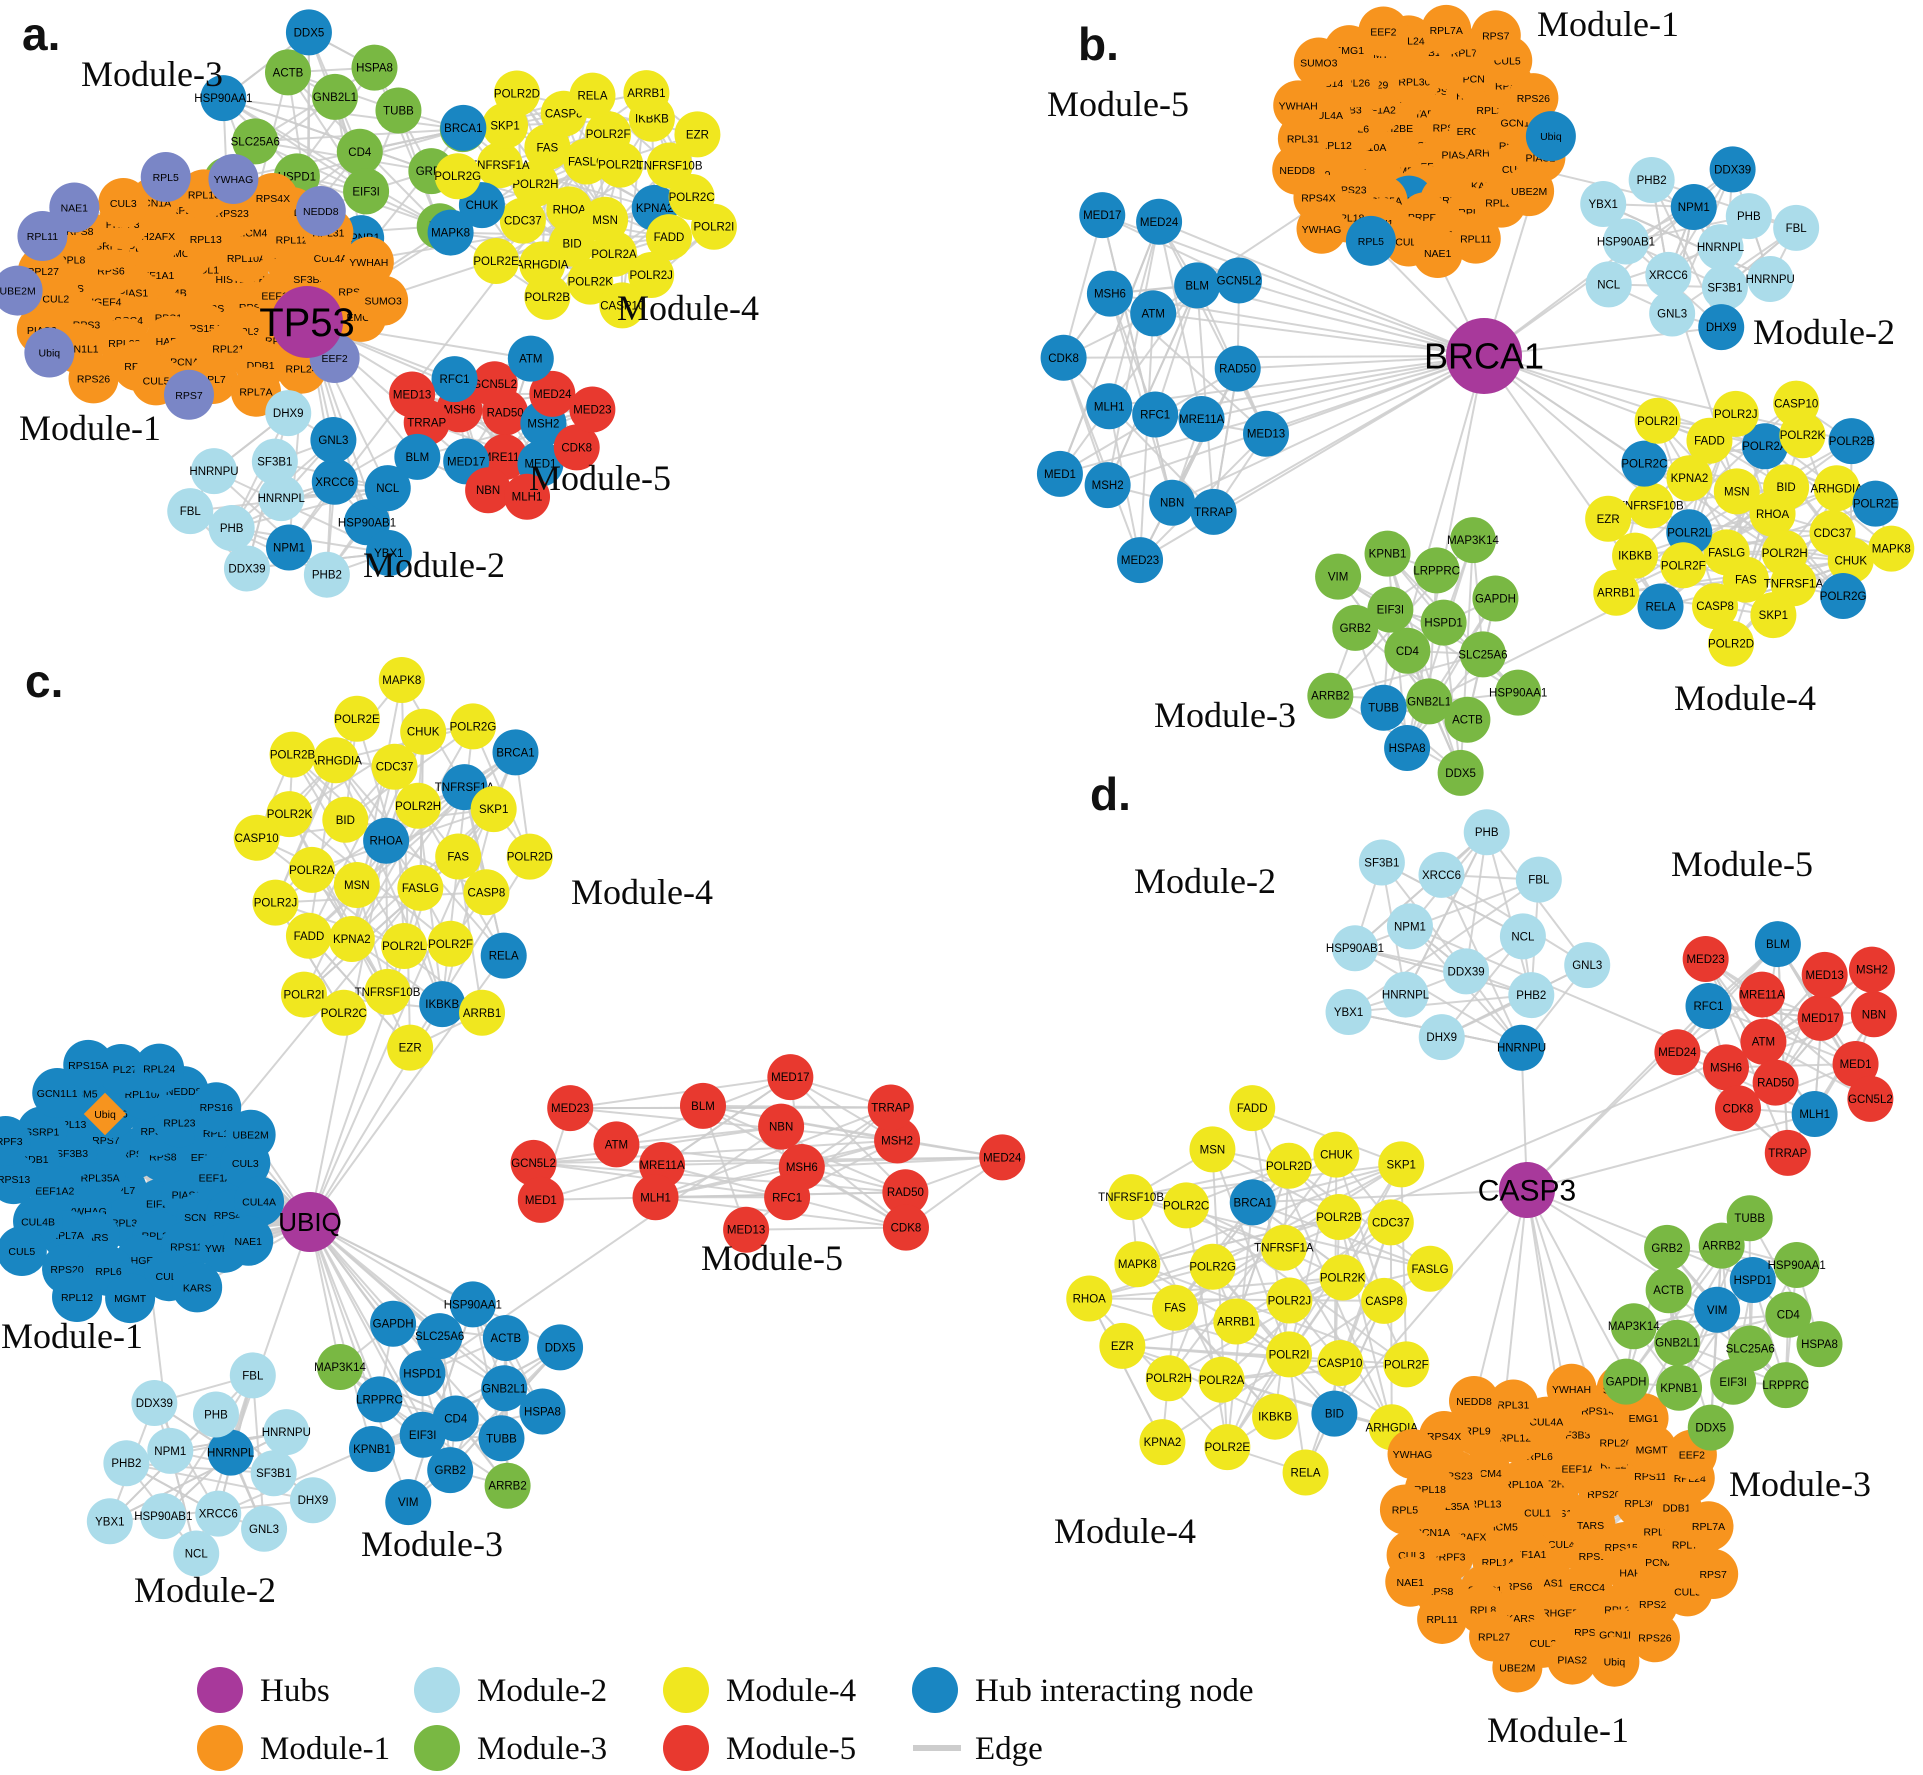 This screenshot has width=1923, height=1775. Describe the element at coordinates (310, 1222) in the screenshot. I see `hub-node-ubiq` at that location.